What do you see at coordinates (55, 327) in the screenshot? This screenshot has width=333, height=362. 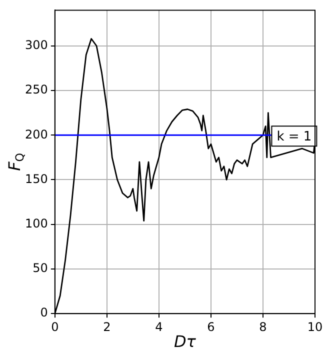 I see `x-tick-label: 0` at bounding box center [55, 327].